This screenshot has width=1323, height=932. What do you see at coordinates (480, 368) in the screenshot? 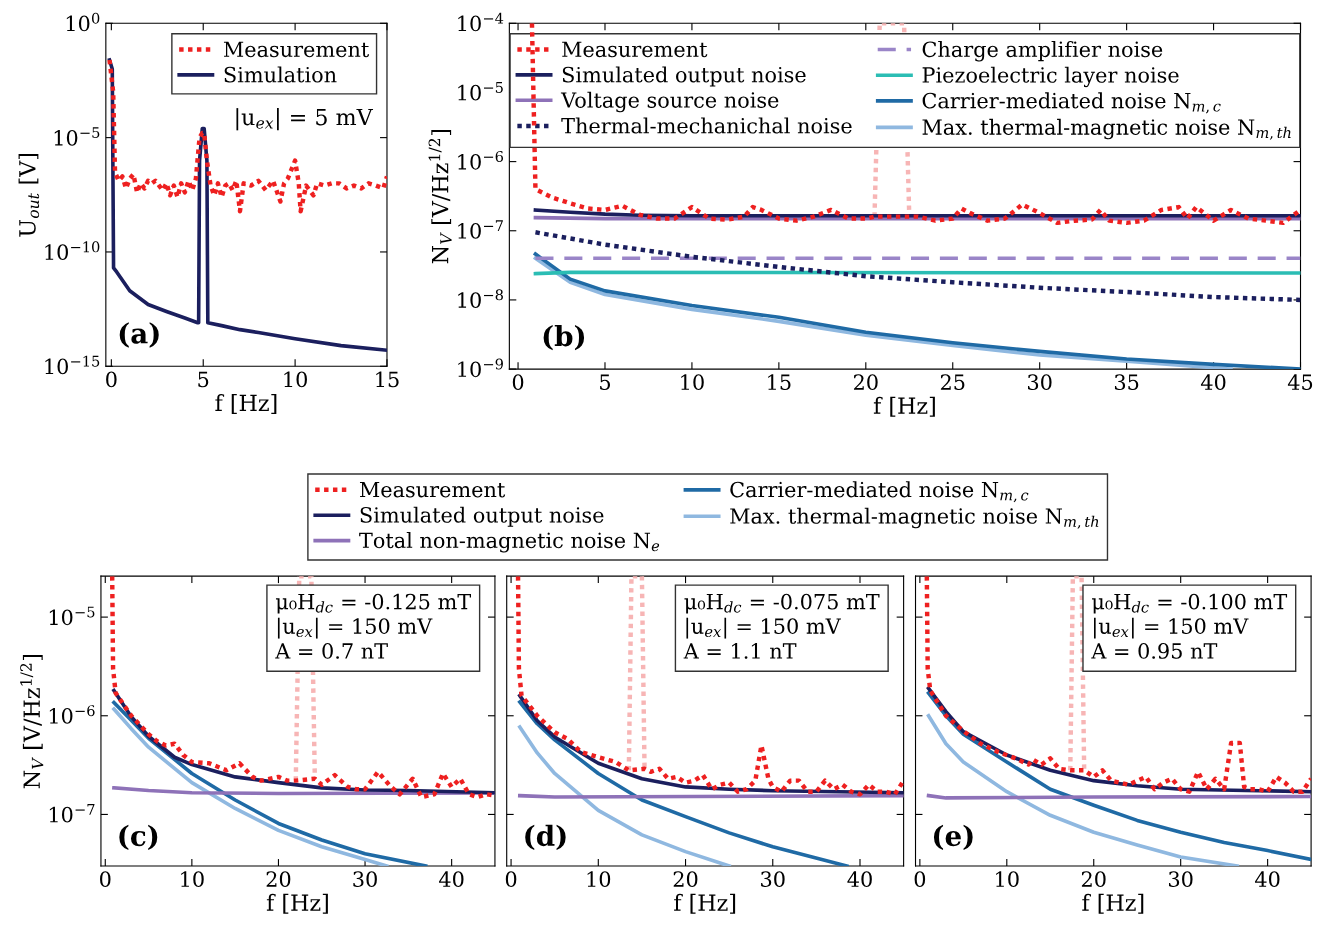
I see `y-tick-label: 10$^{−9}$` at bounding box center [480, 368].